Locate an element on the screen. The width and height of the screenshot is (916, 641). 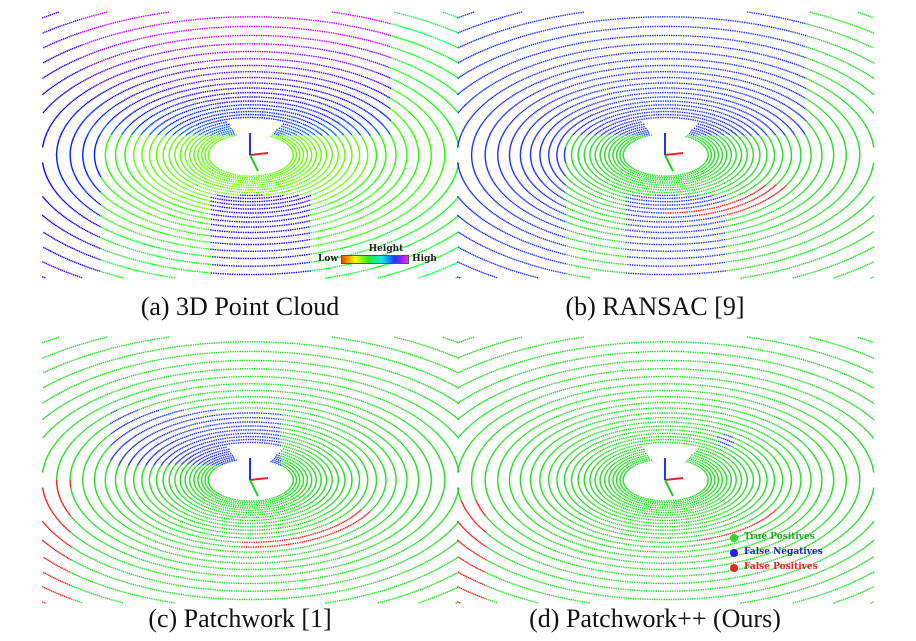
legend-item-false-negatives: False Negatives is located at coordinates (776, 552).